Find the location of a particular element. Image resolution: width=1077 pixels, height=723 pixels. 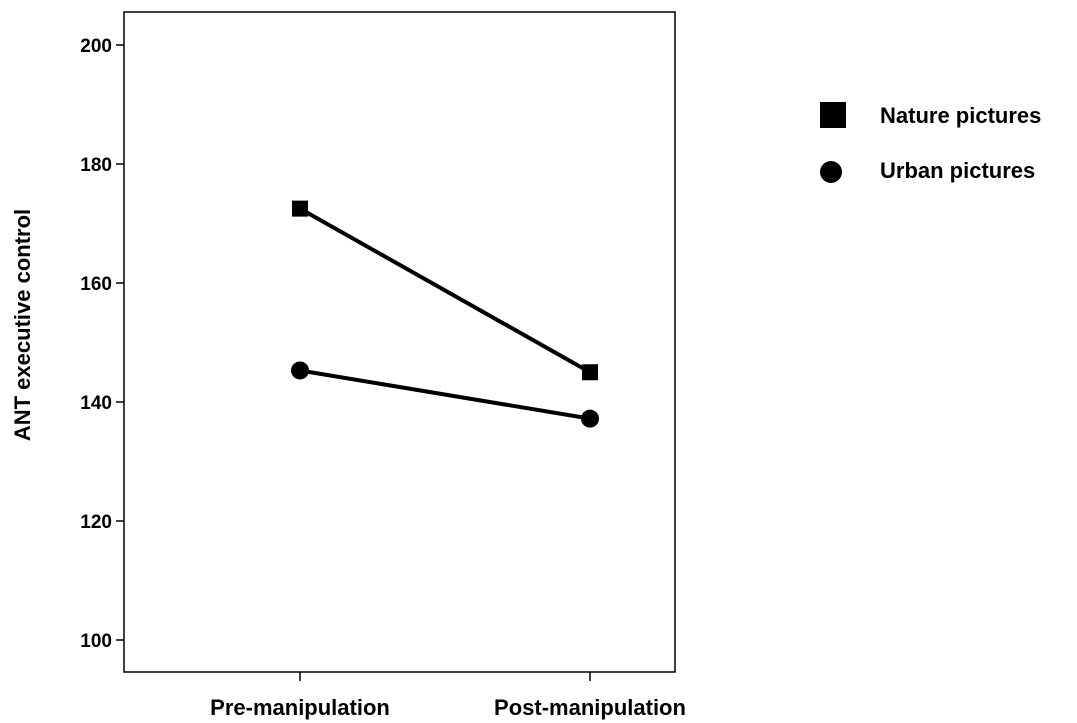

legend-label-1: Urban pictures is located at coordinates (957, 170).